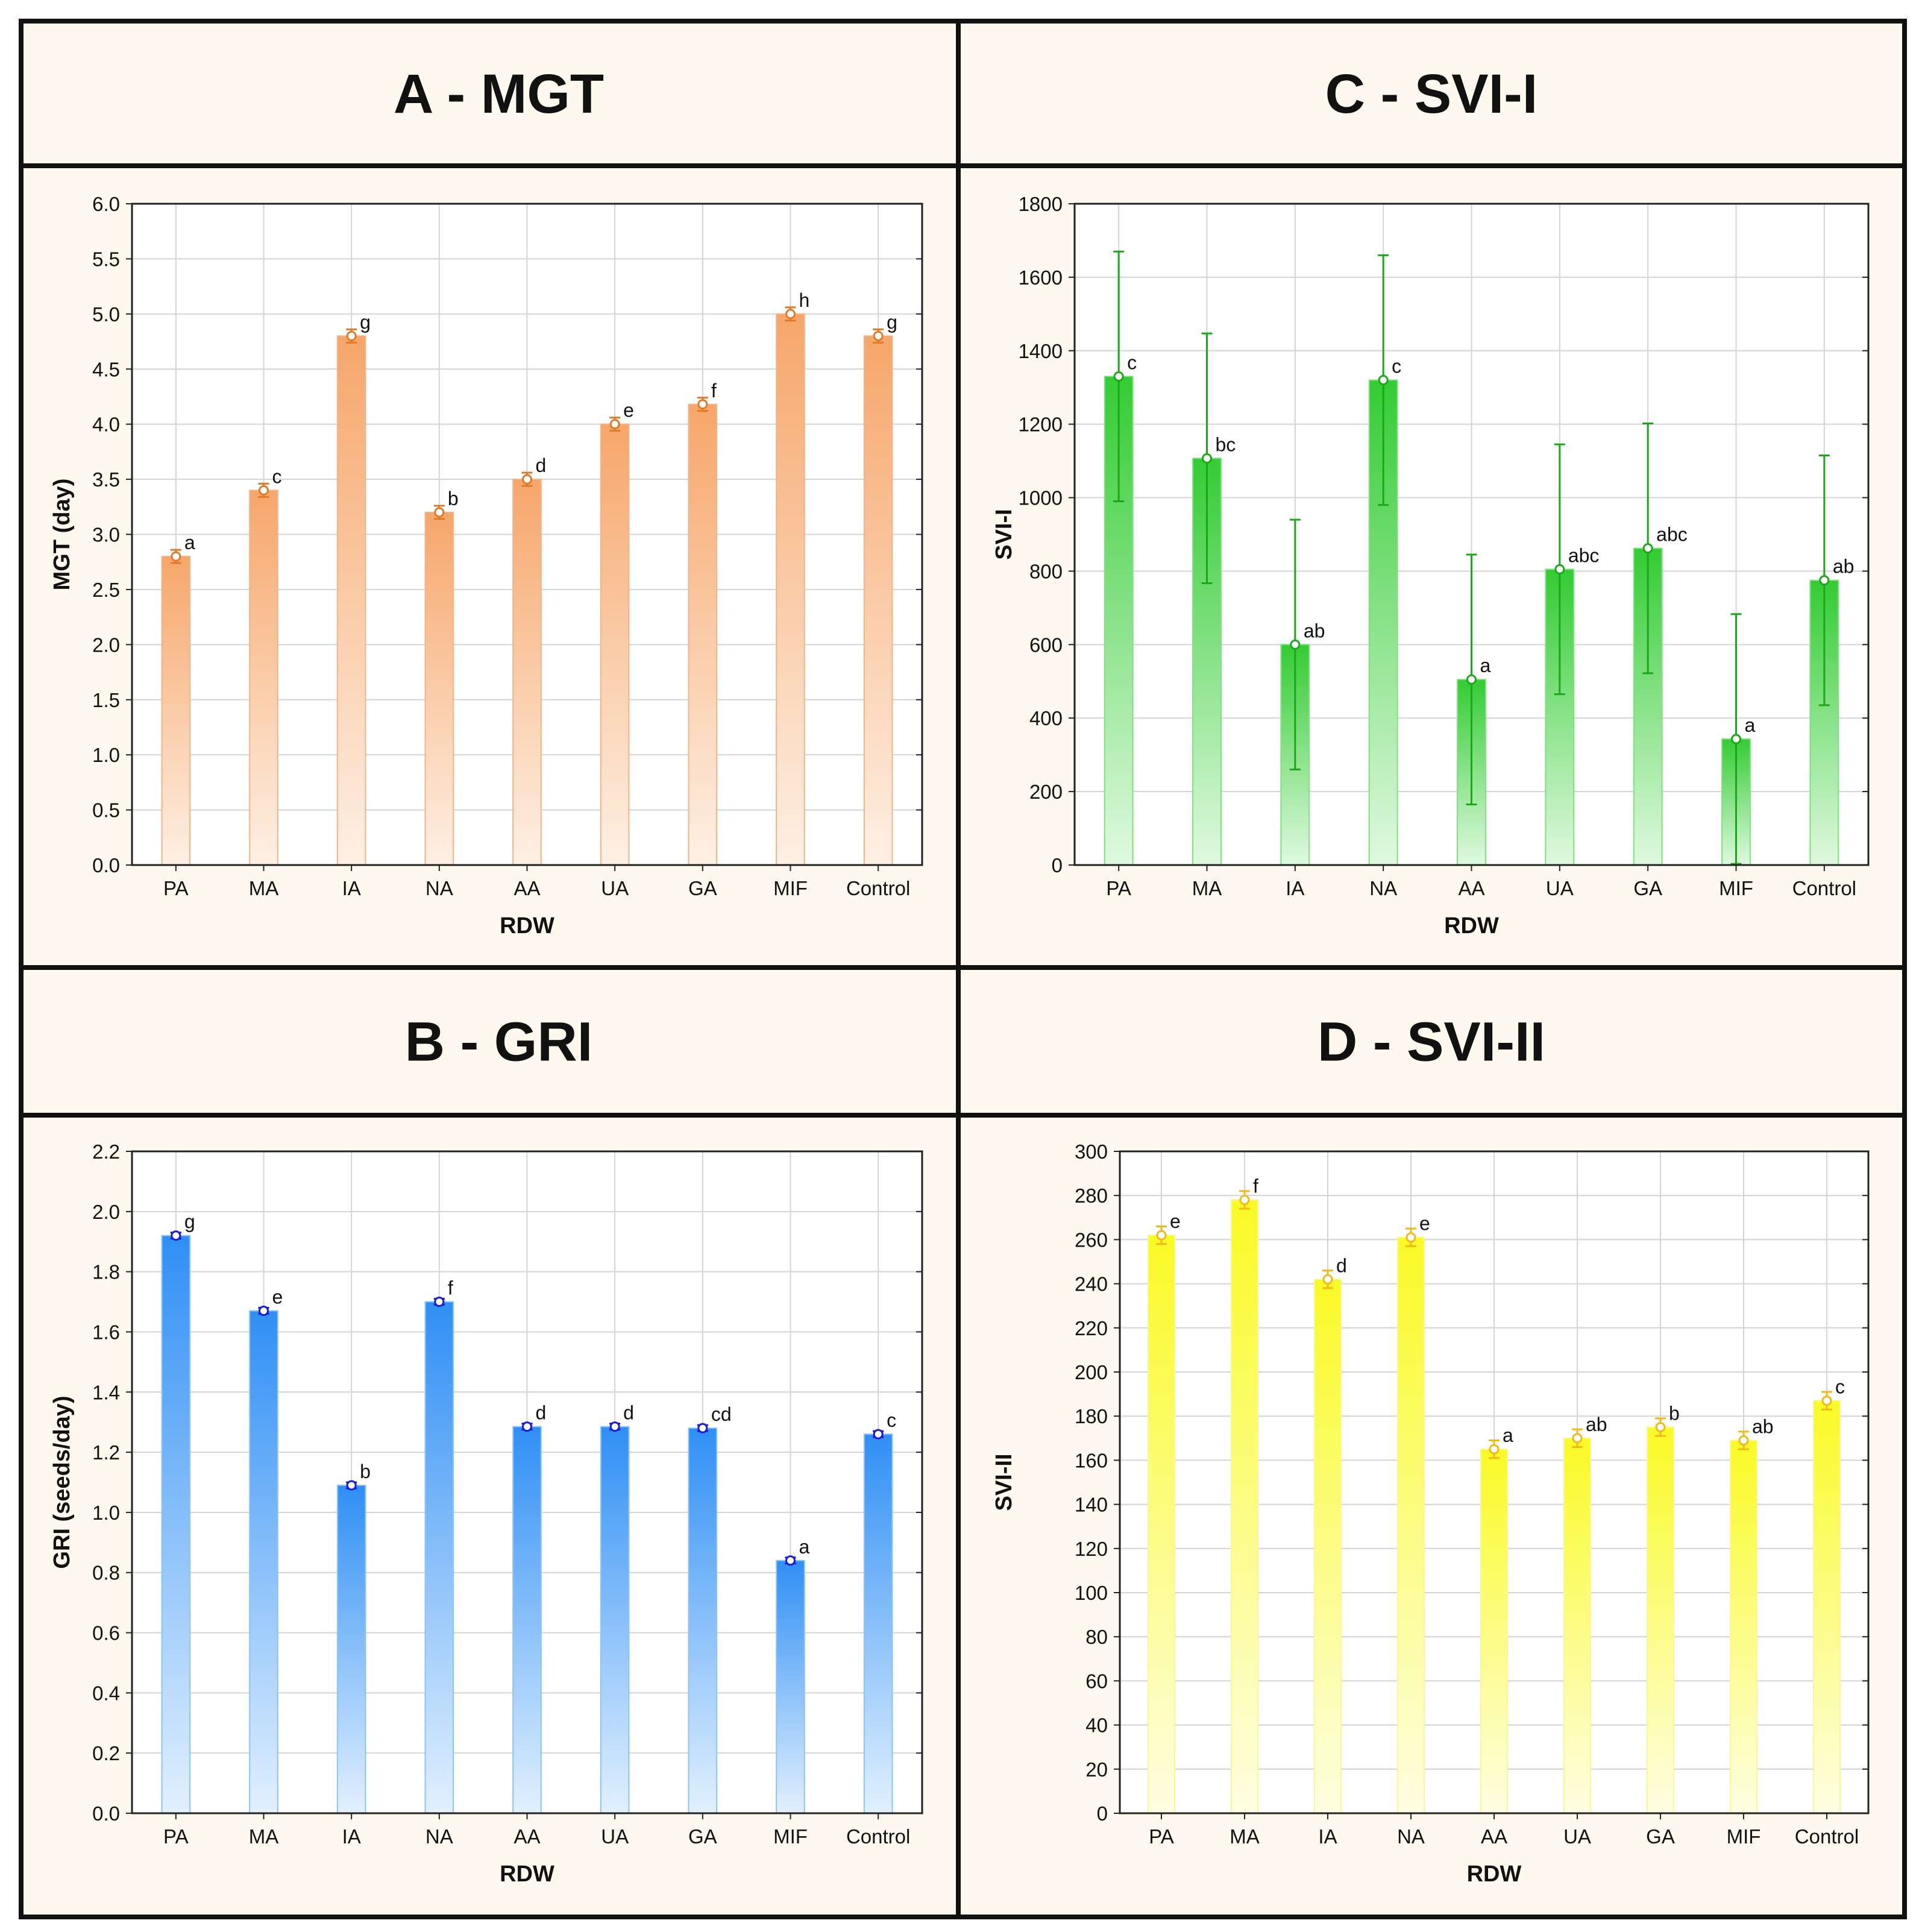 The image size is (1919, 1932). What do you see at coordinates (263, 1562) in the screenshot?
I see `bar-ma` at bounding box center [263, 1562].